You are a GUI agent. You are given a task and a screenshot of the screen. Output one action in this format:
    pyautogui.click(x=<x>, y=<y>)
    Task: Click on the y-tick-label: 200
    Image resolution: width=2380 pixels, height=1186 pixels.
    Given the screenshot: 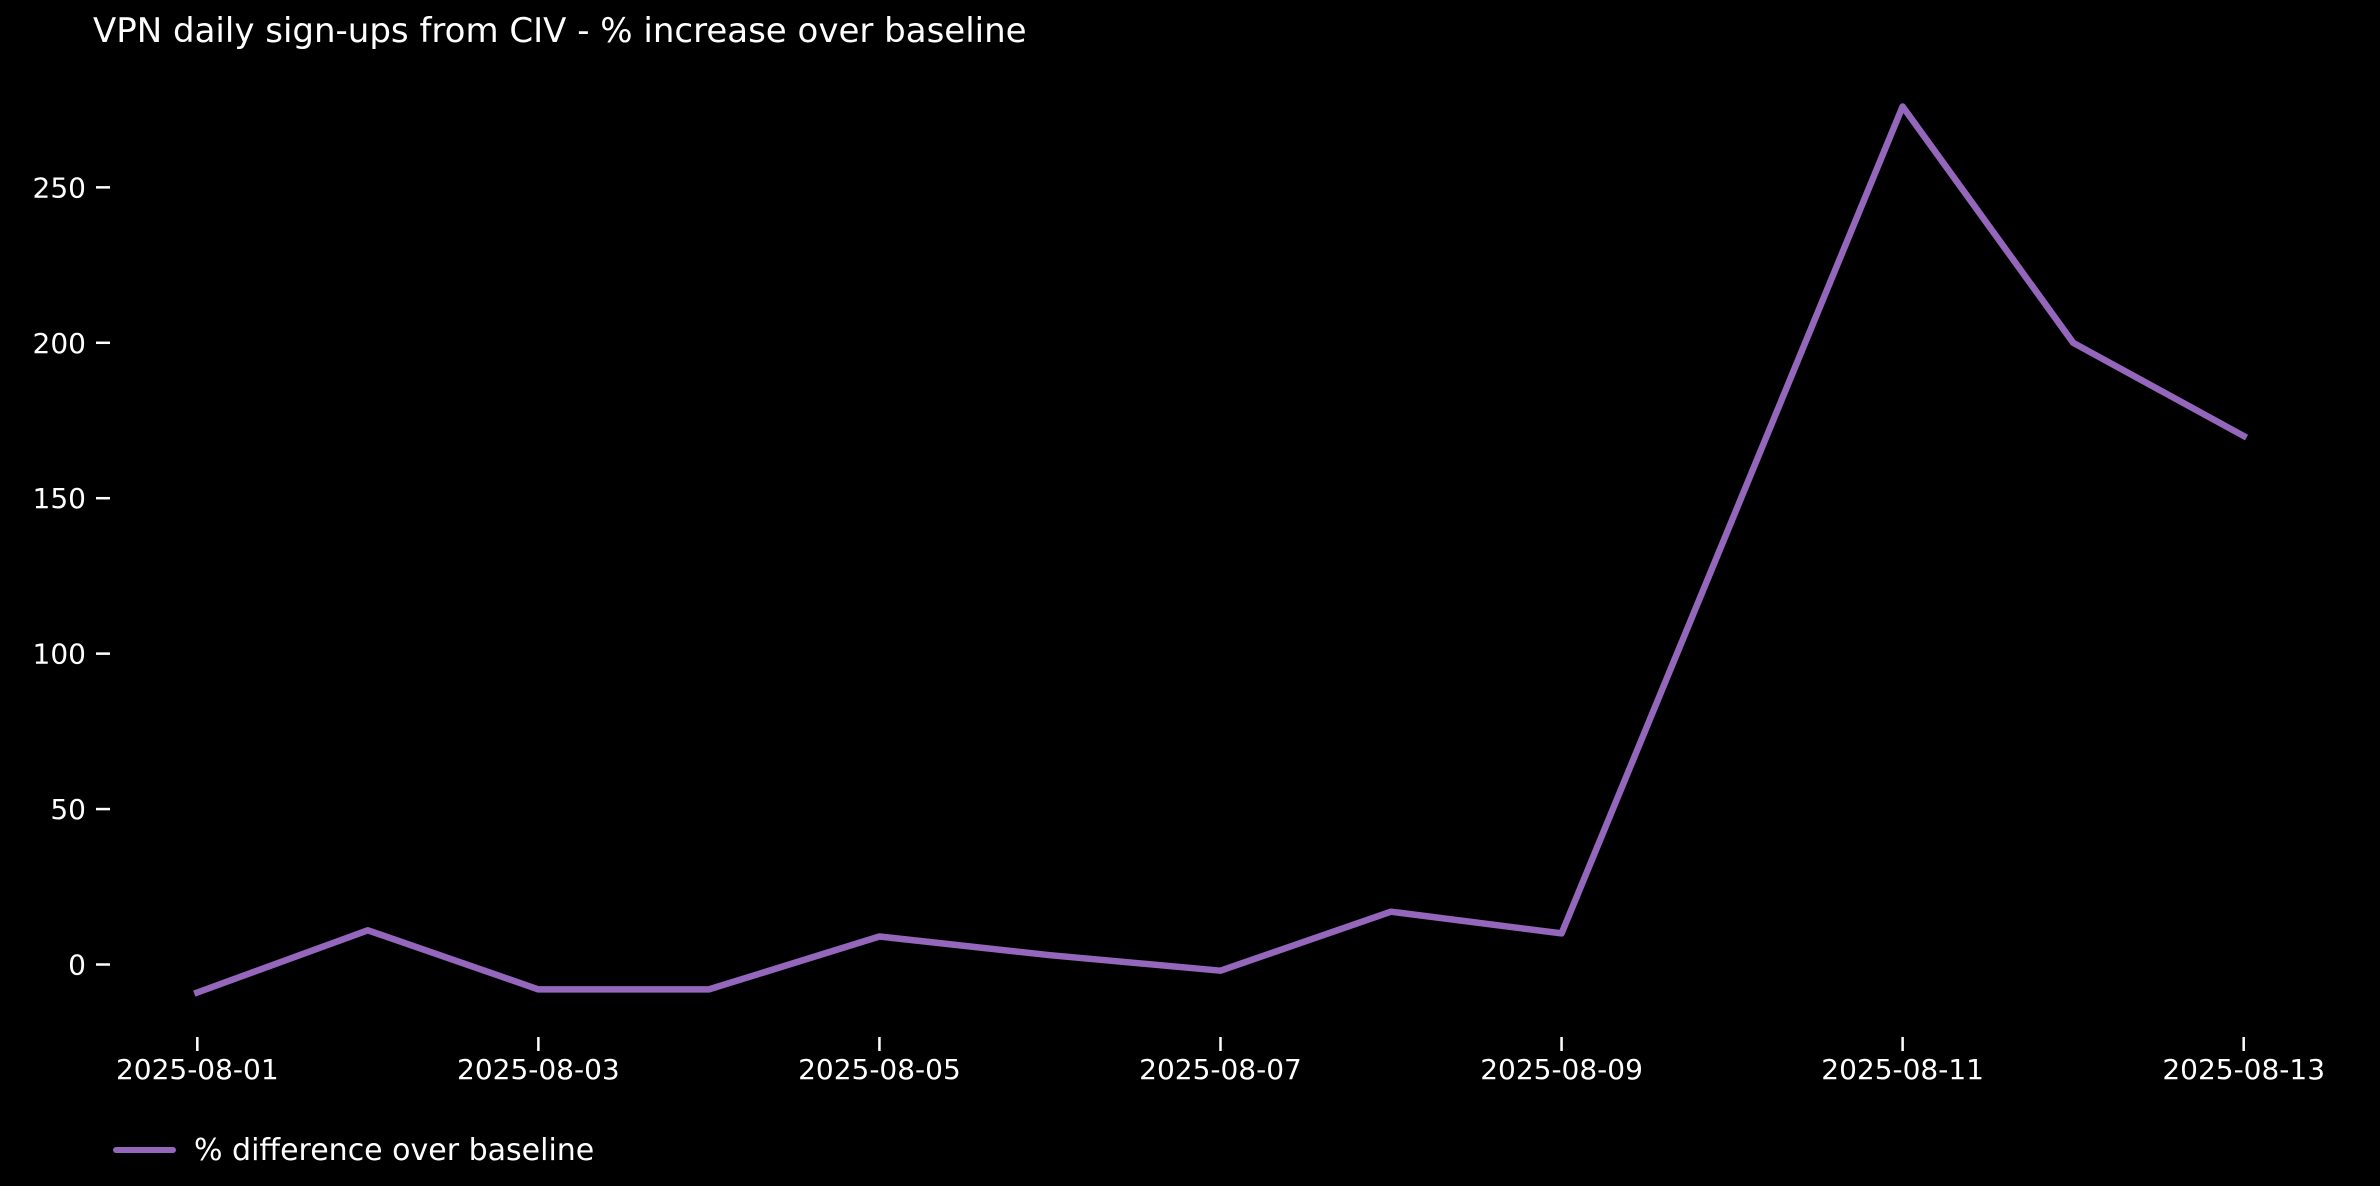 What is the action you would take?
    pyautogui.click(x=59, y=343)
    